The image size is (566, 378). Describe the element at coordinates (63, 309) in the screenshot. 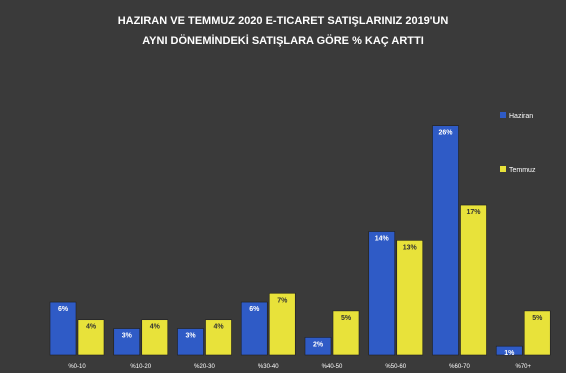

I see `data-label-haziran-1: 6%` at that location.